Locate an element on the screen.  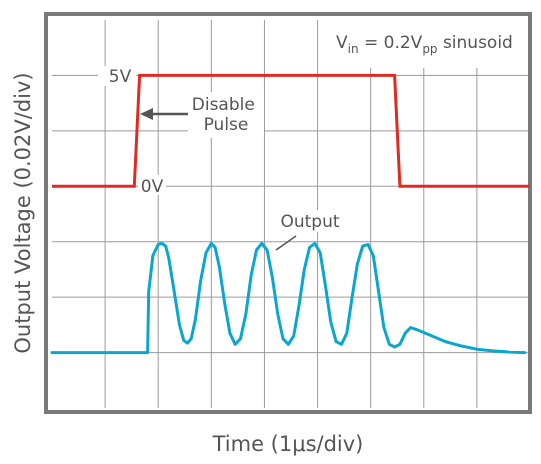
output-label: Output is located at coordinates (309, 222).